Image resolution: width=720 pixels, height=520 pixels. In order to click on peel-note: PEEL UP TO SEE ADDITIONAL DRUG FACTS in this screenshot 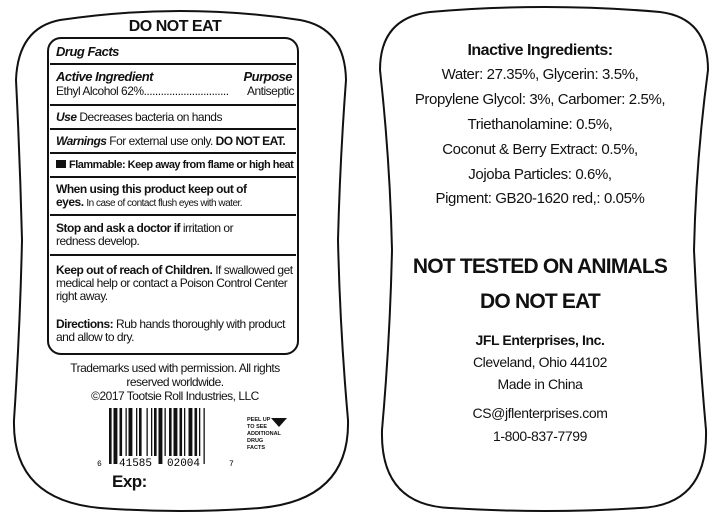, I will do `click(264, 434)`.